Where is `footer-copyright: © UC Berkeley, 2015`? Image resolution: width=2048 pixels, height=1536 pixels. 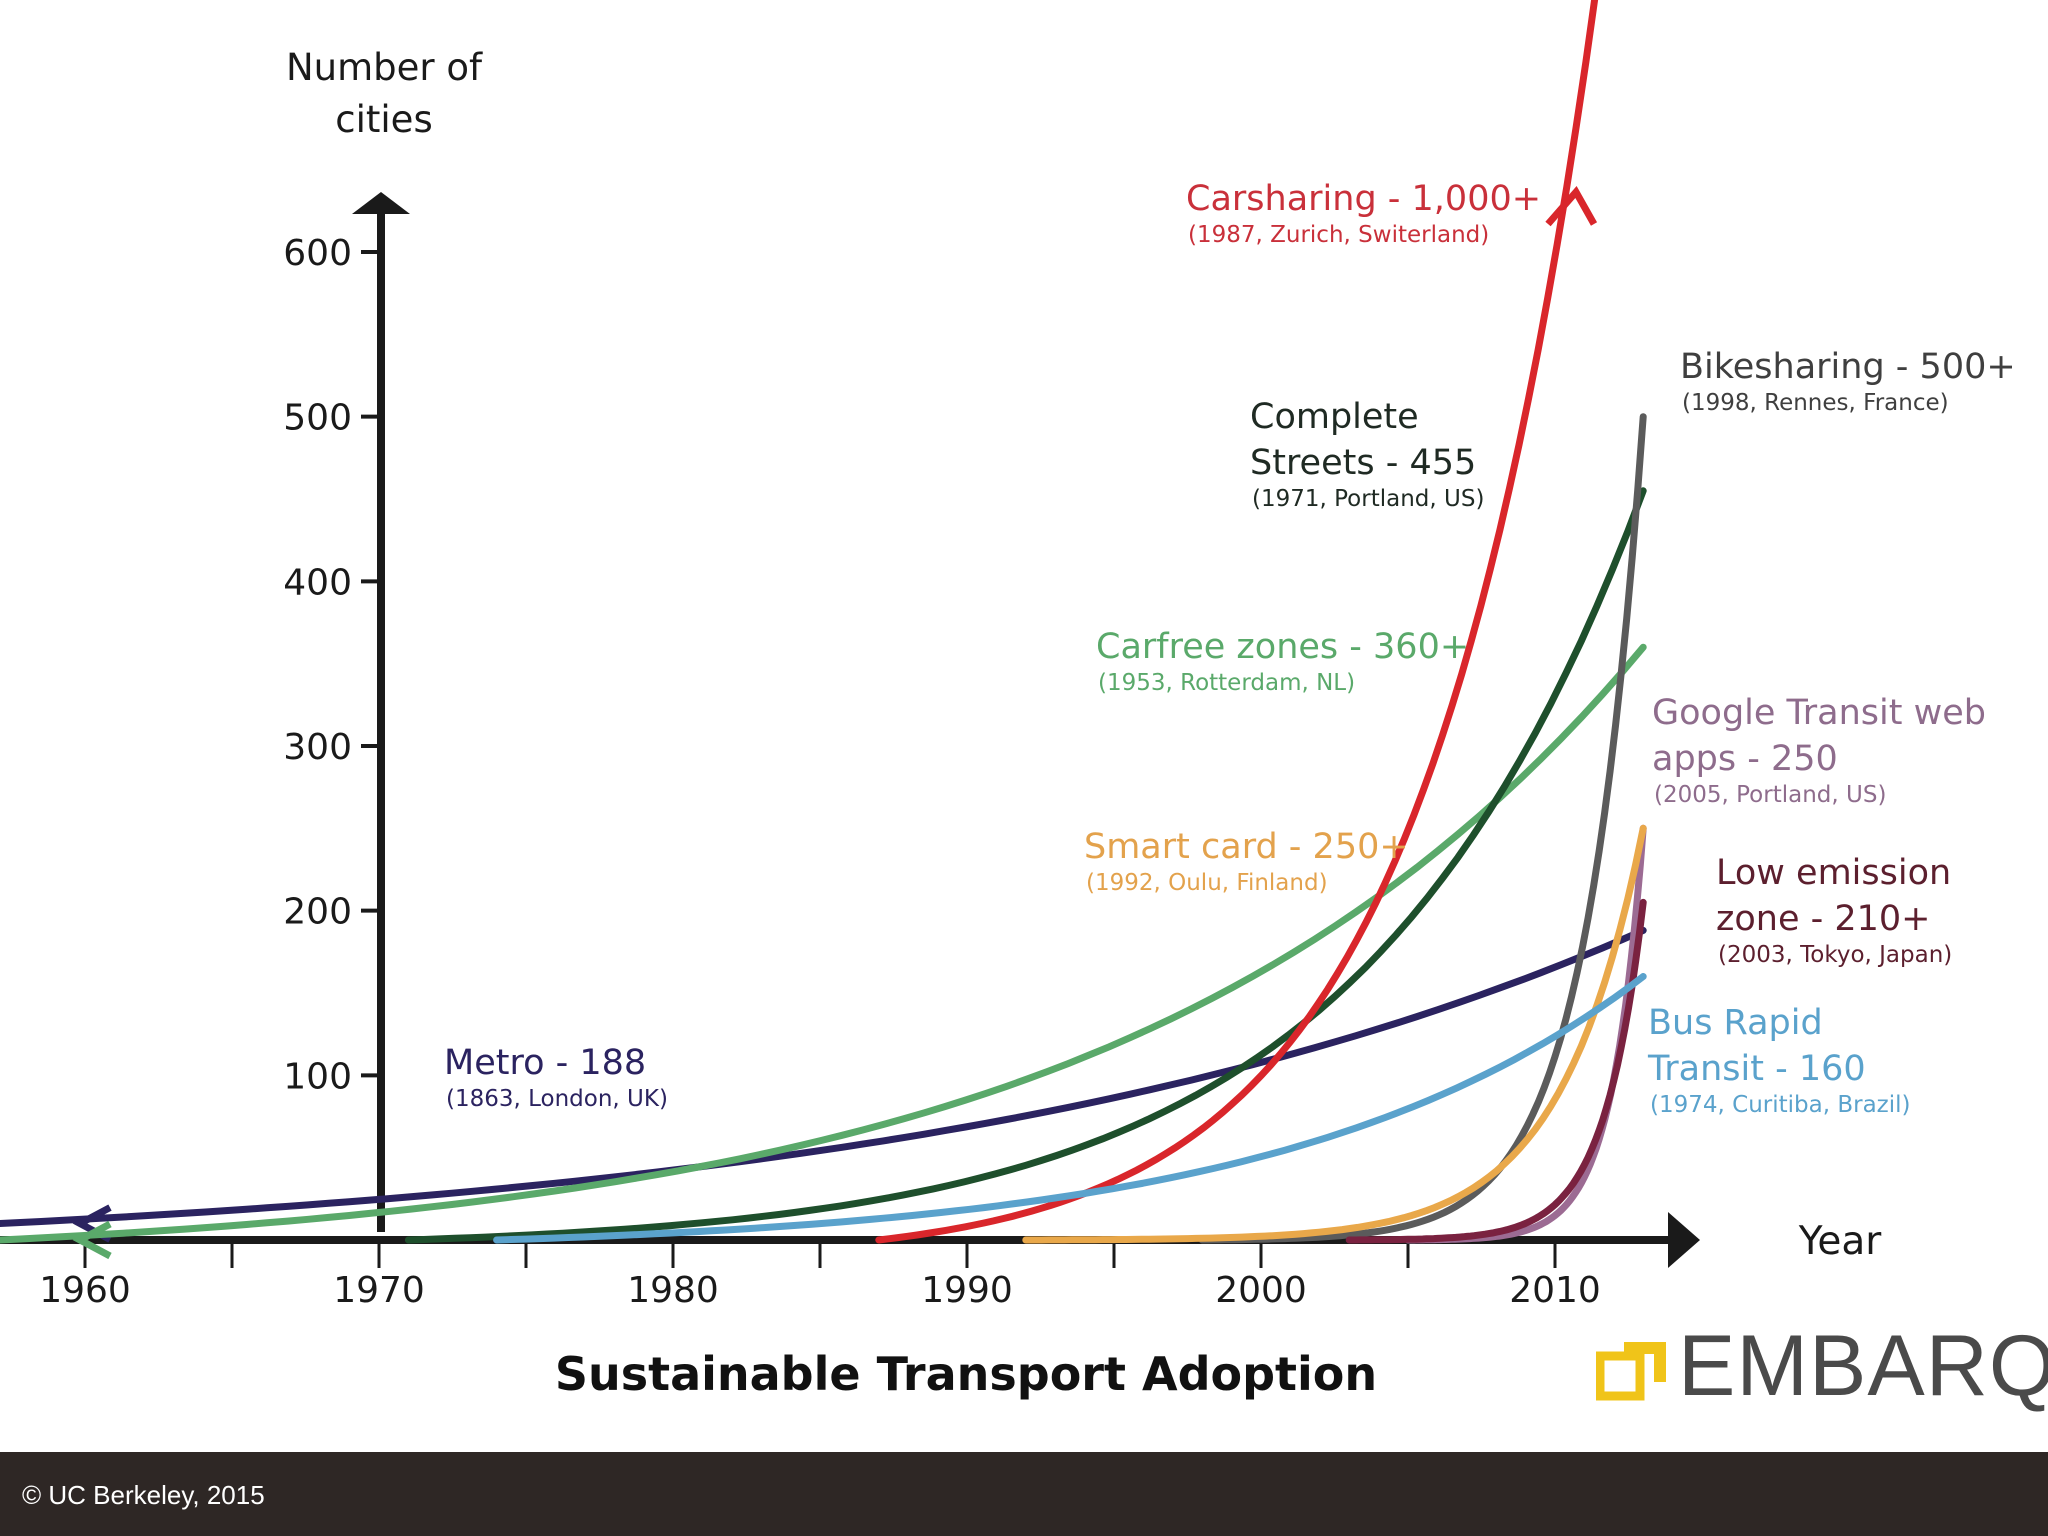 footer-copyright: © UC Berkeley, 2015 is located at coordinates (143, 1495).